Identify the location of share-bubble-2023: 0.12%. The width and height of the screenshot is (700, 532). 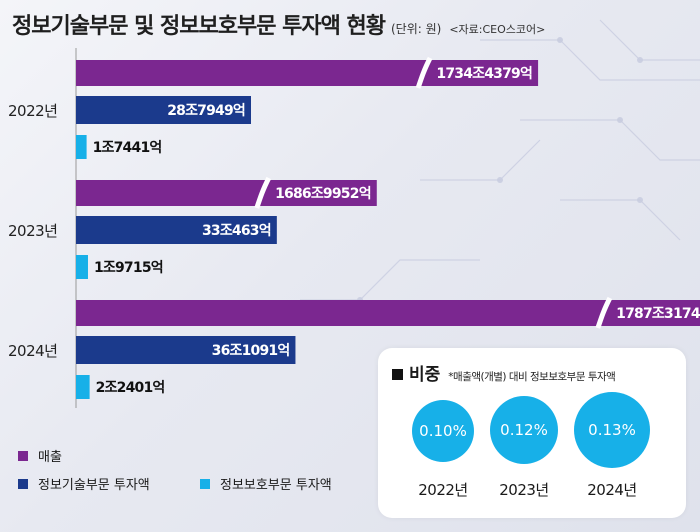
(524, 430).